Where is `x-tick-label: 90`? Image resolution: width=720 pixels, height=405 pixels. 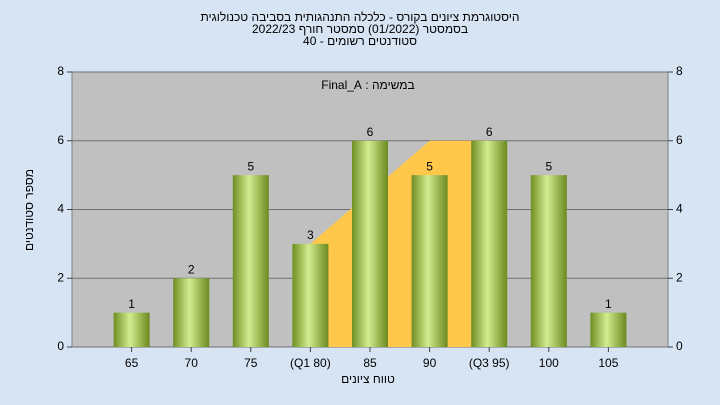
x-tick-label: 90 is located at coordinates (430, 363).